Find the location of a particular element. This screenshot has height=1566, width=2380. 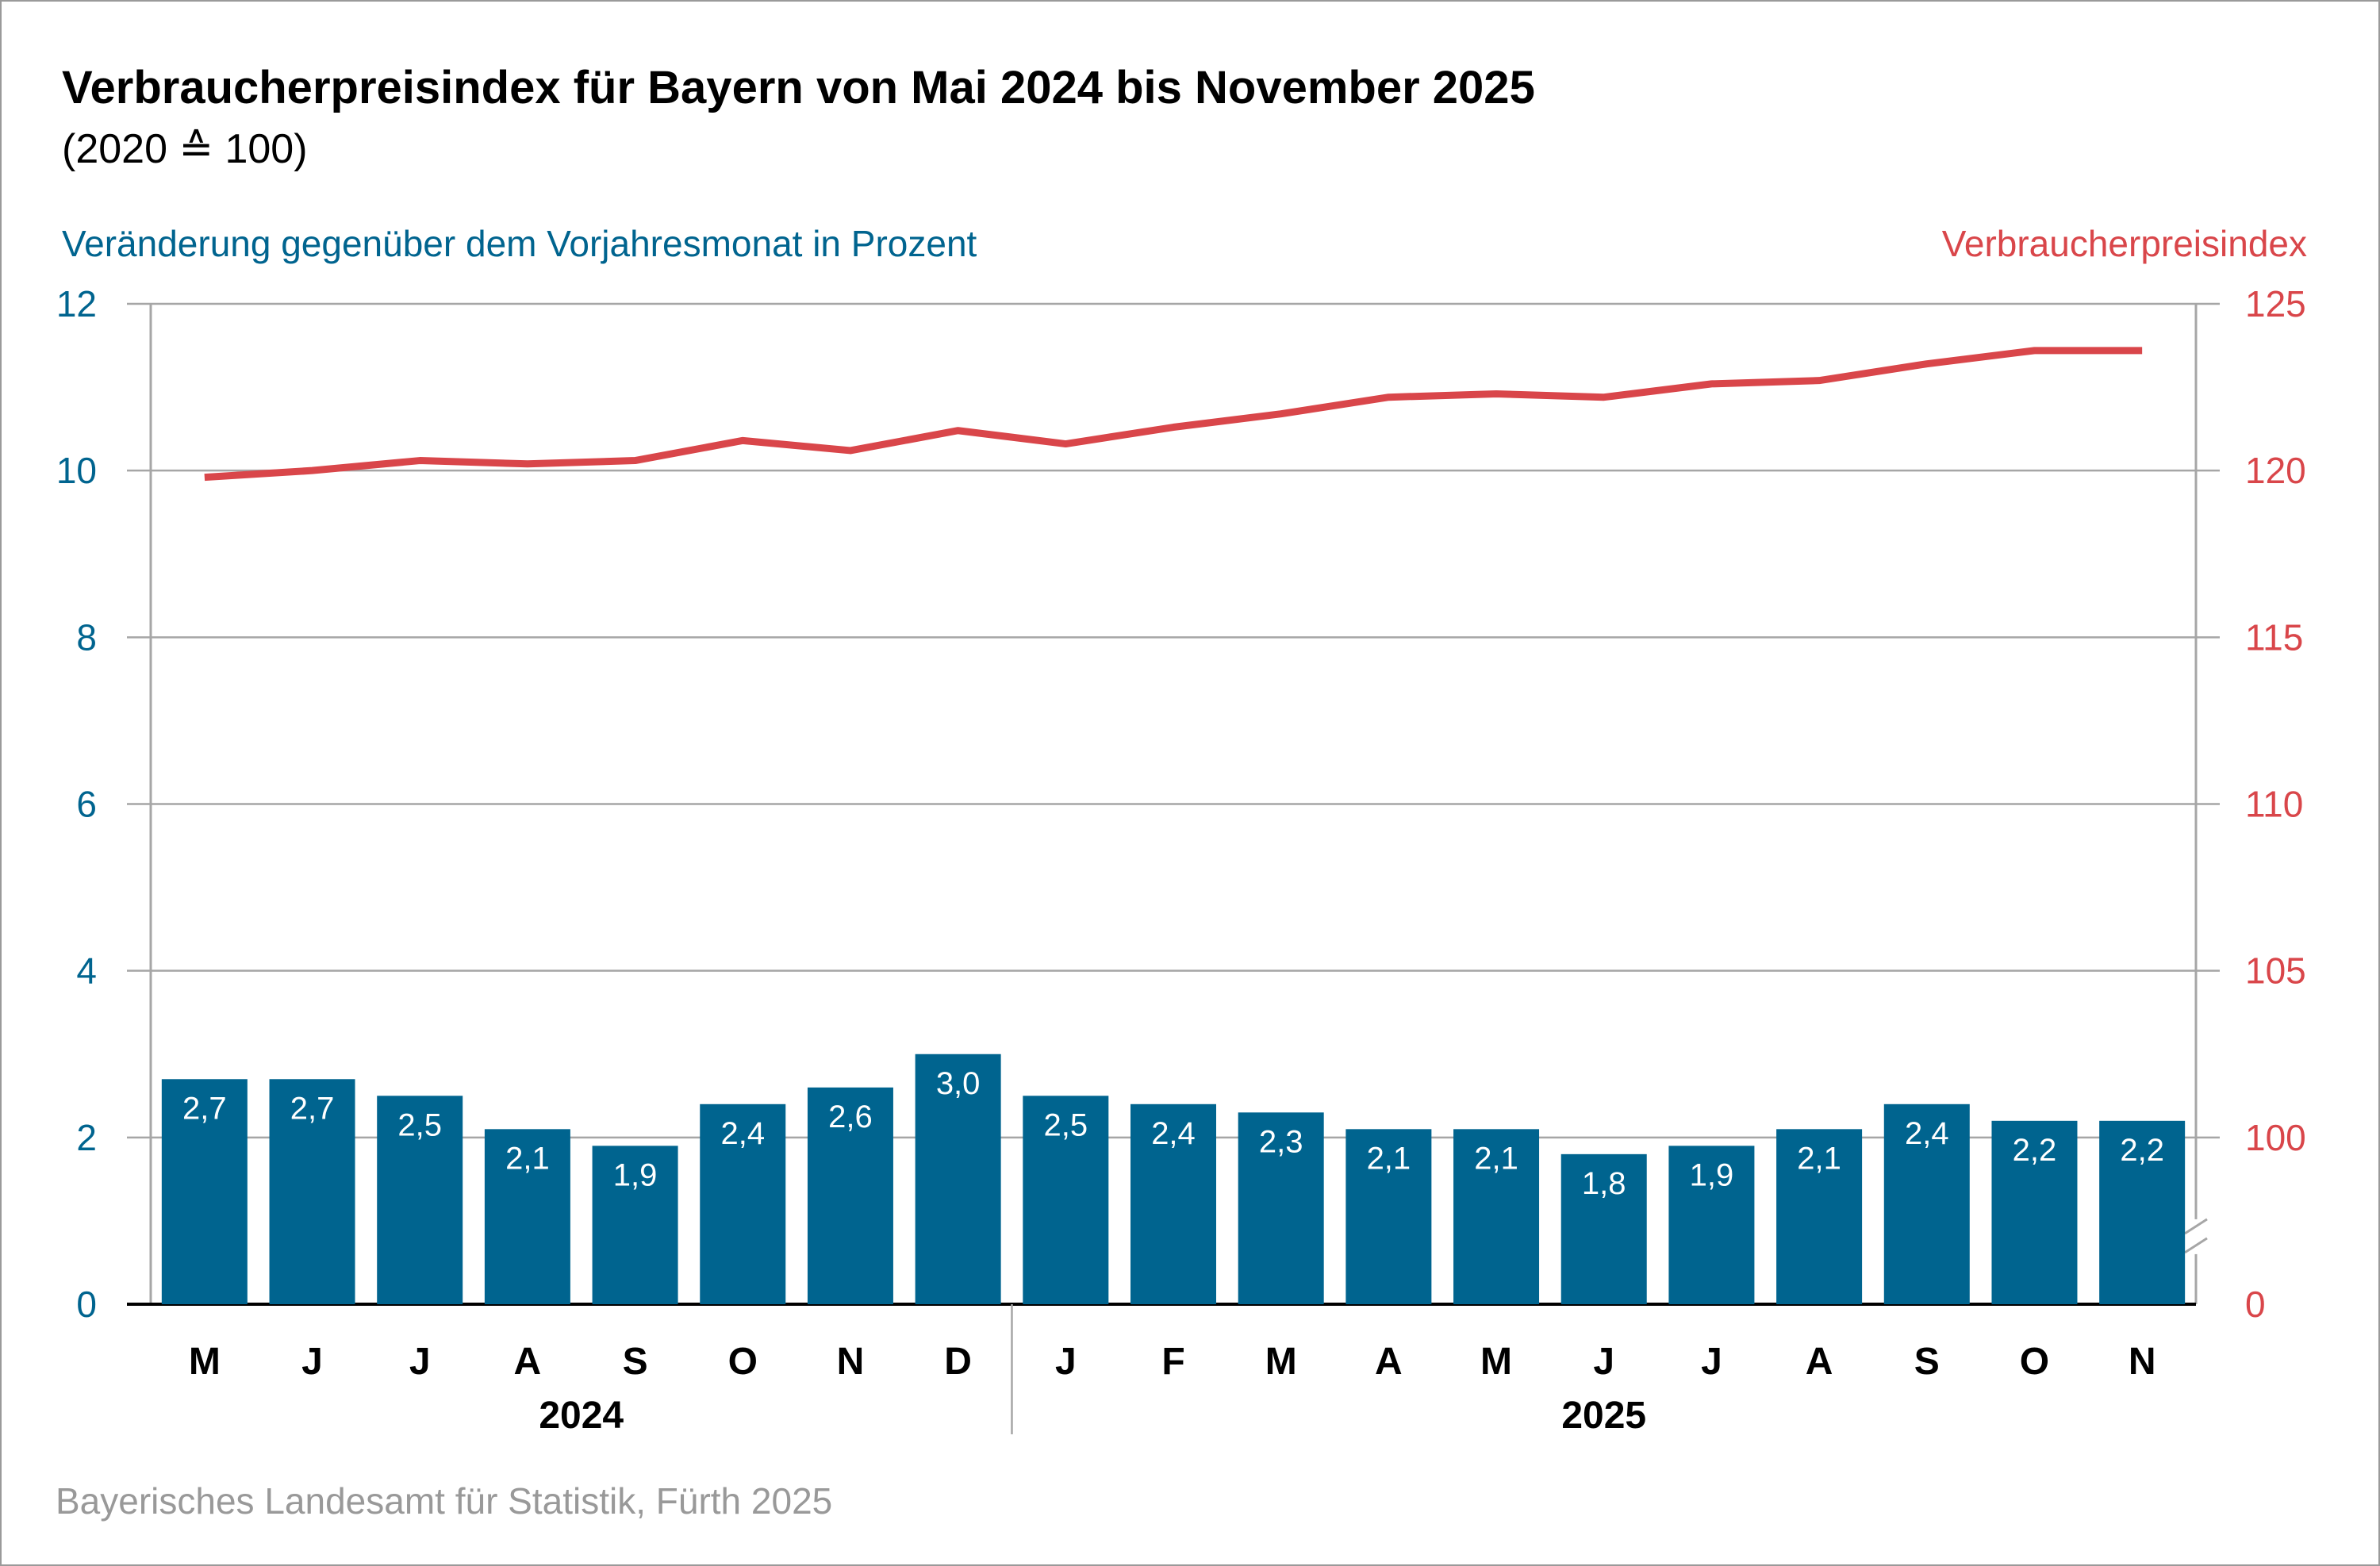

left-tick-label: 12 is located at coordinates (76, 303).